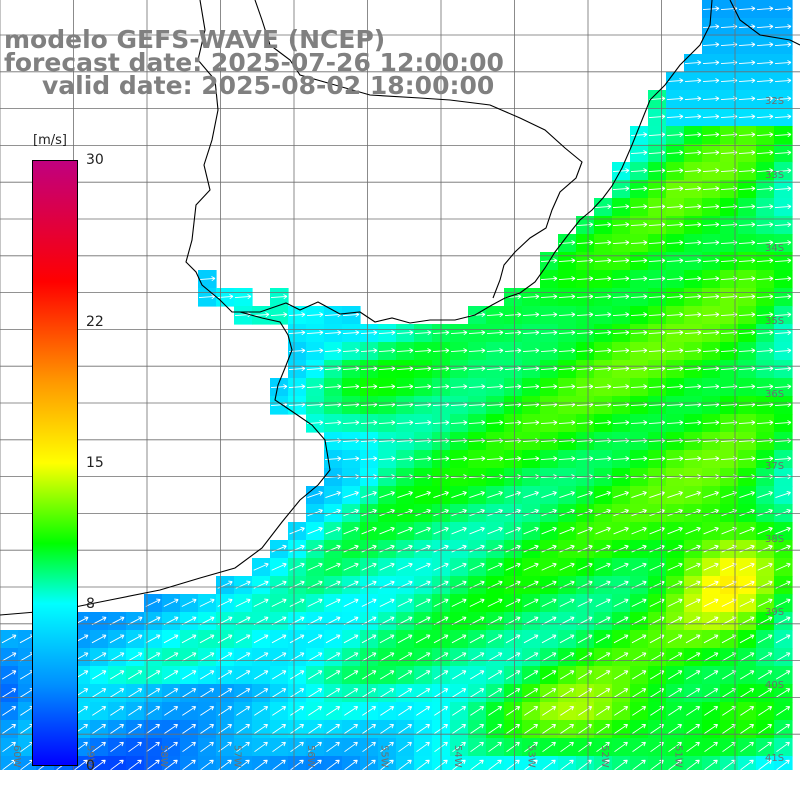  I want to click on colorbar: [m/s] 30 22 15 8 0, so click(55, 453).